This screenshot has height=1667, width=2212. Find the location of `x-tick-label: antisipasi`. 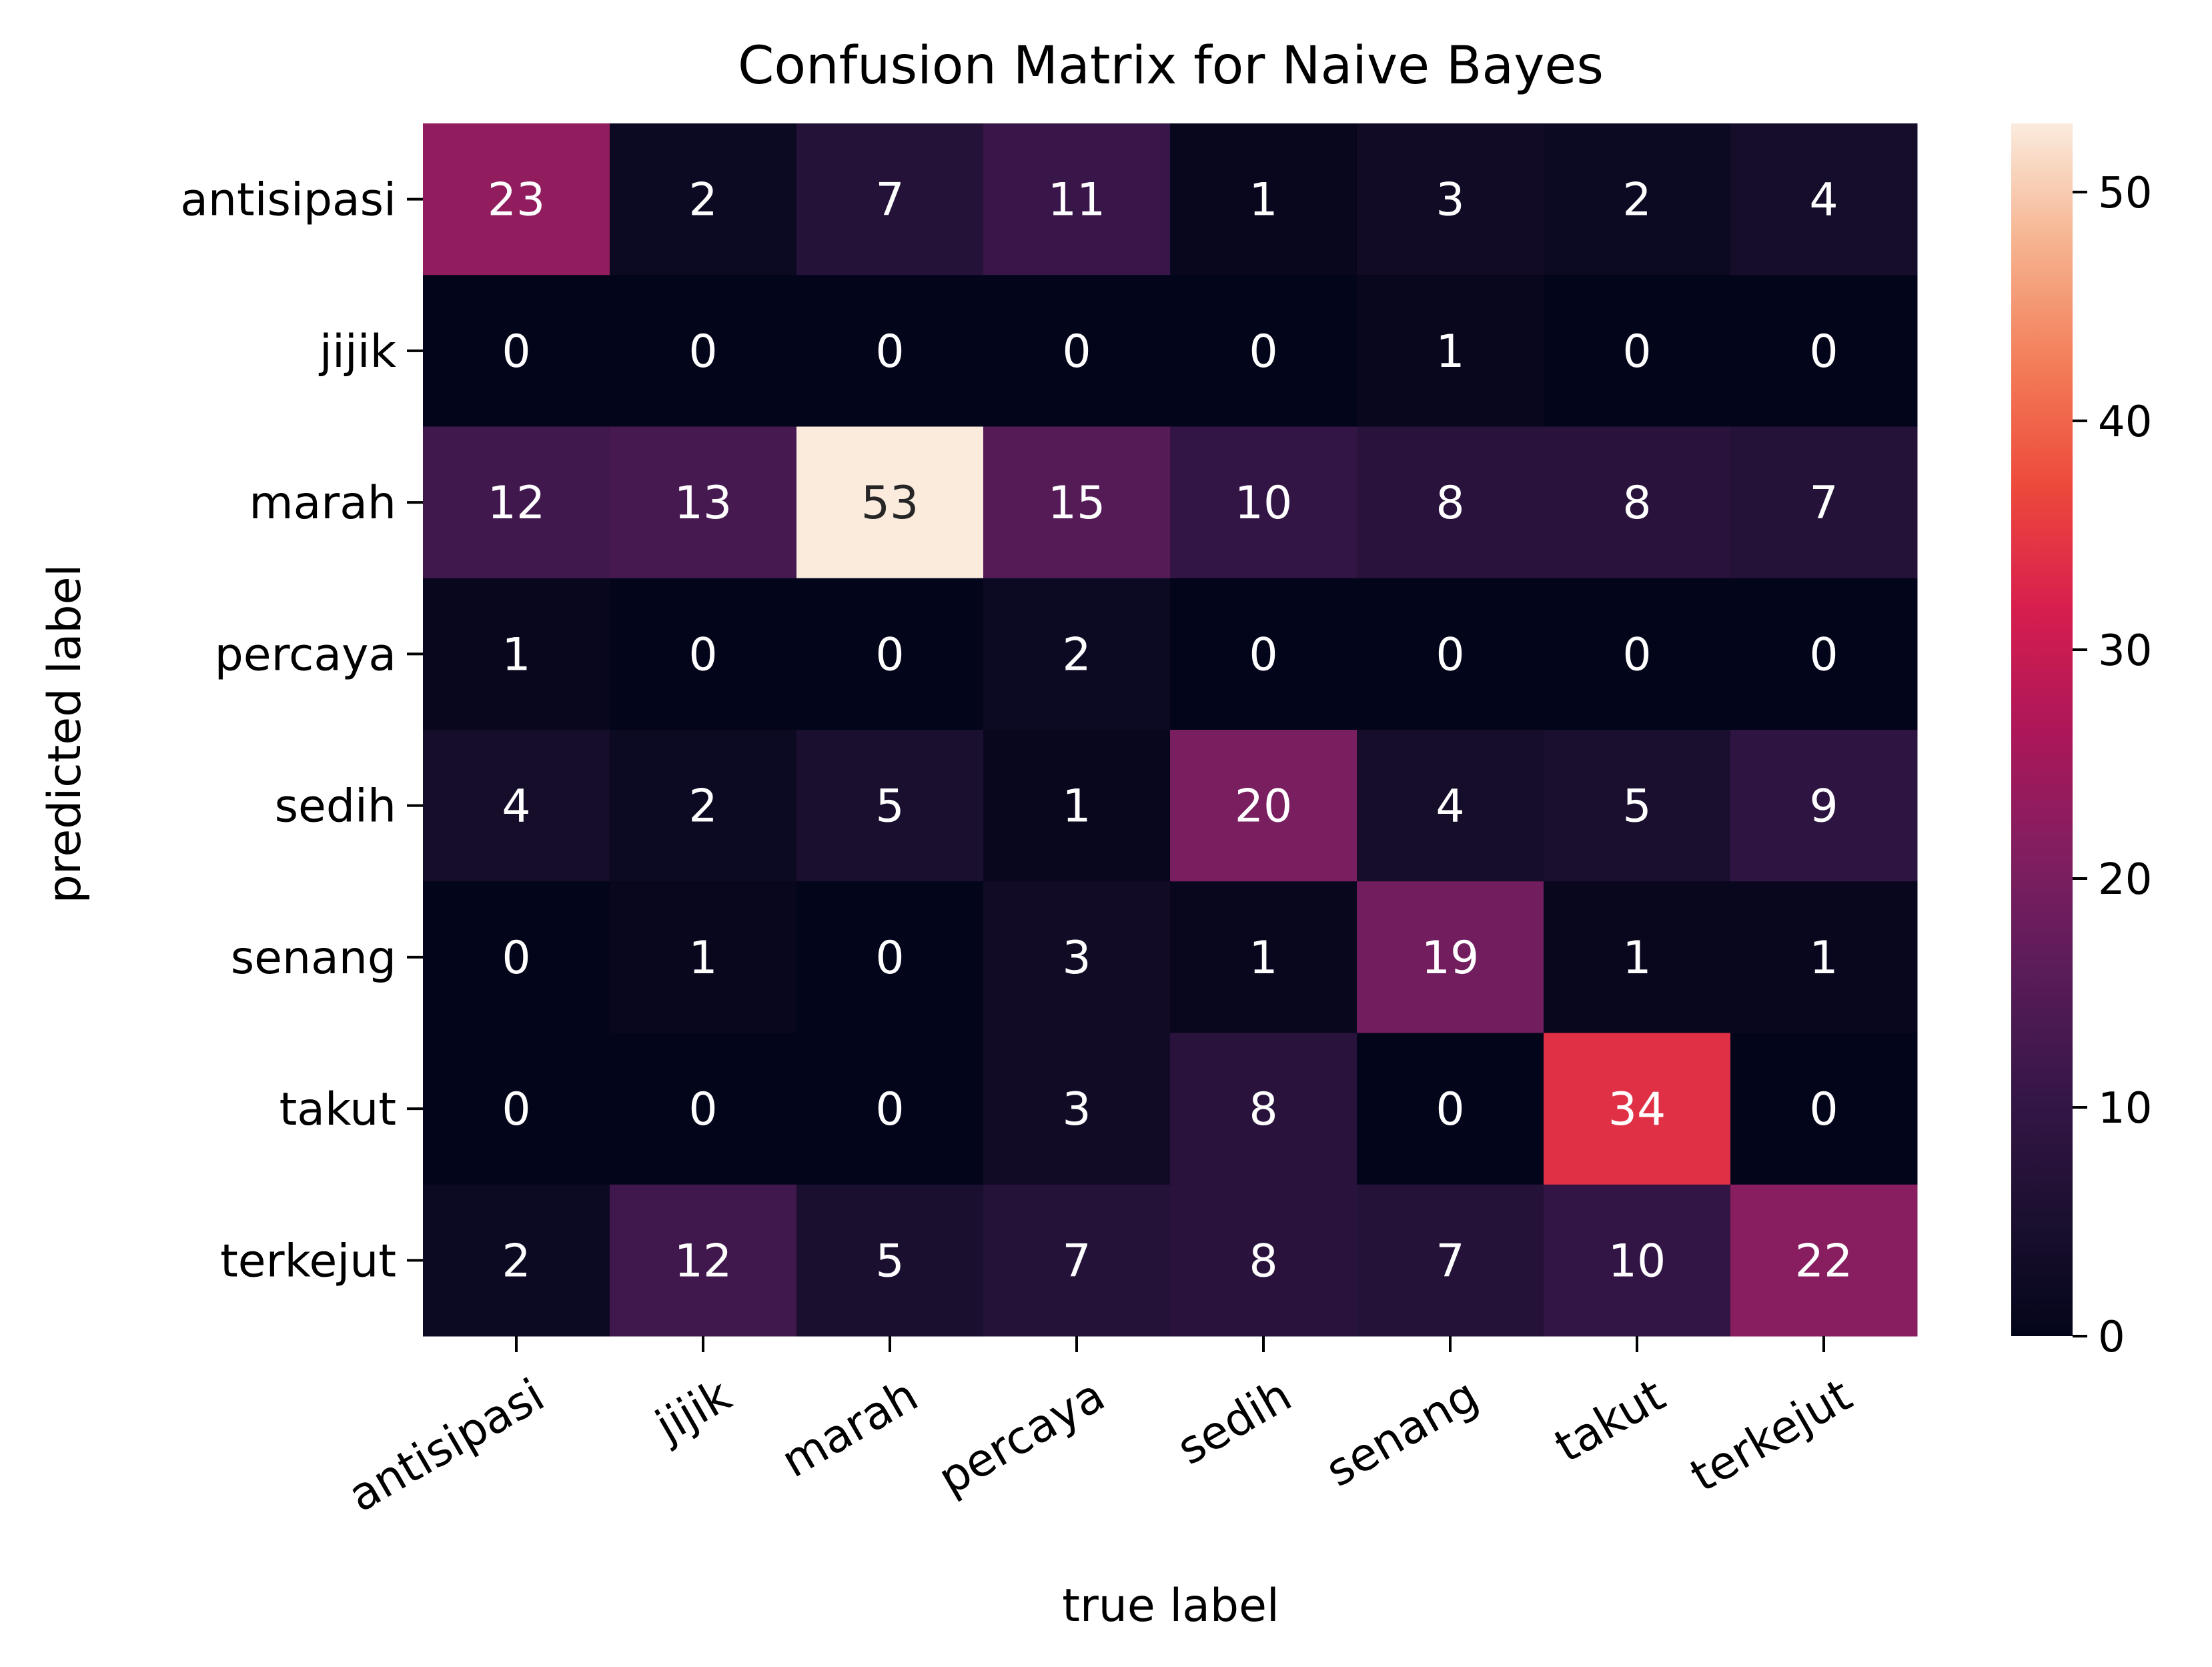

x-tick-label: antisipasi is located at coordinates (446, 1445).